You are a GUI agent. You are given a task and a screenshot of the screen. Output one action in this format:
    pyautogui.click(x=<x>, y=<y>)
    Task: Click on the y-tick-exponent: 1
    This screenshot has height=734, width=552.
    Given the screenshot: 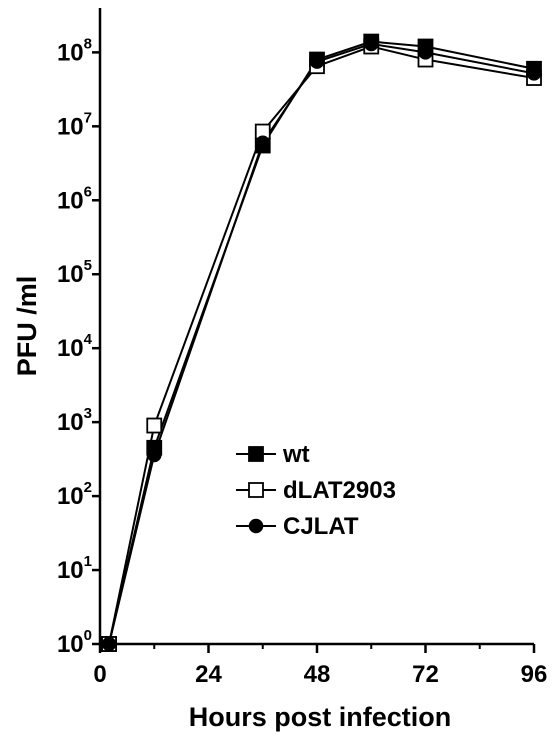 What is the action you would take?
    pyautogui.click(x=88, y=561)
    